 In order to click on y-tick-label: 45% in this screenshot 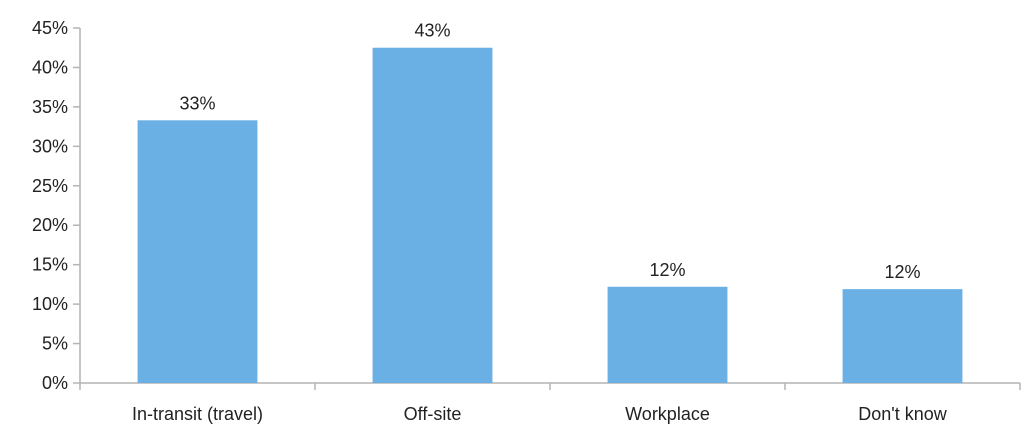, I will do `click(50, 28)`.